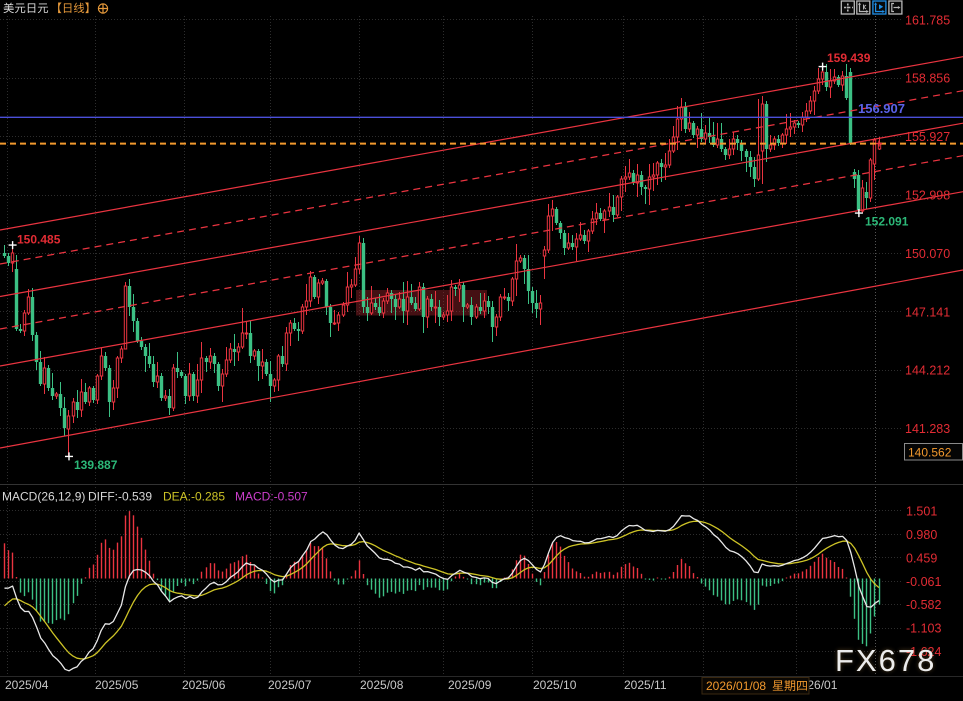 The image size is (963, 701). Describe the element at coordinates (927, 254) in the screenshot. I see `svg-text: 150.070` at that location.